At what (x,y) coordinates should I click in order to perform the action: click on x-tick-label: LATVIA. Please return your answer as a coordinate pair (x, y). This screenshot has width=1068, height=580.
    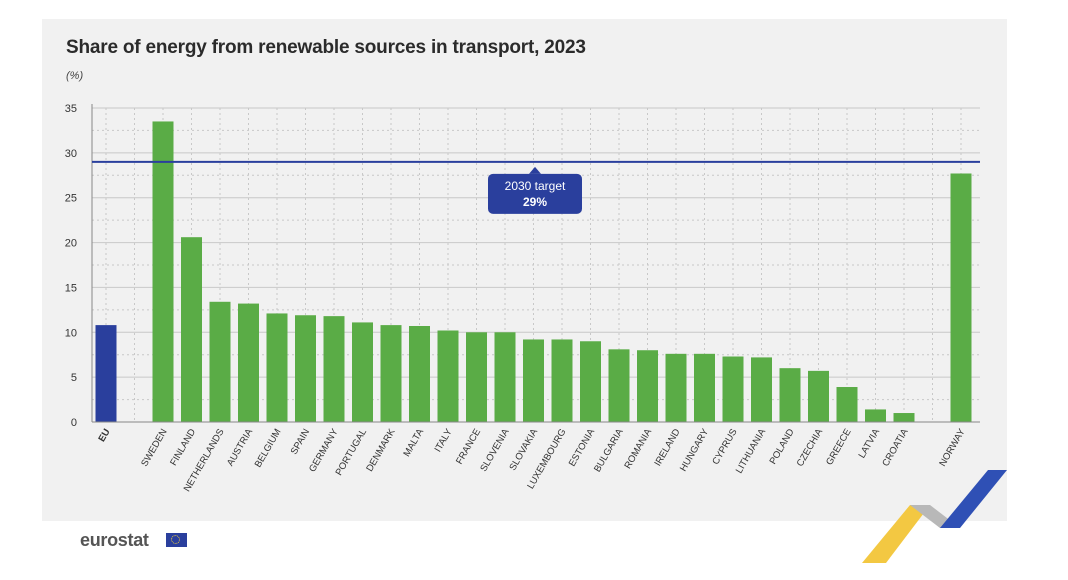
    Looking at the image, I should click on (870, 443).